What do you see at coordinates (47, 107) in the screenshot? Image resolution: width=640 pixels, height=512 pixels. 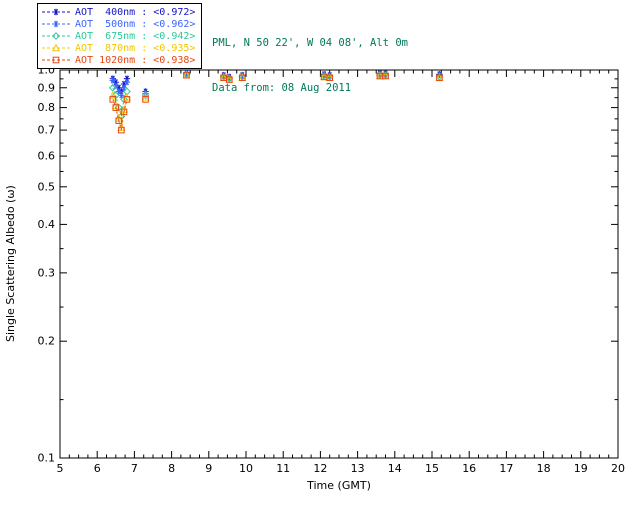 I see `svg-text: 0.8` at bounding box center [47, 107].